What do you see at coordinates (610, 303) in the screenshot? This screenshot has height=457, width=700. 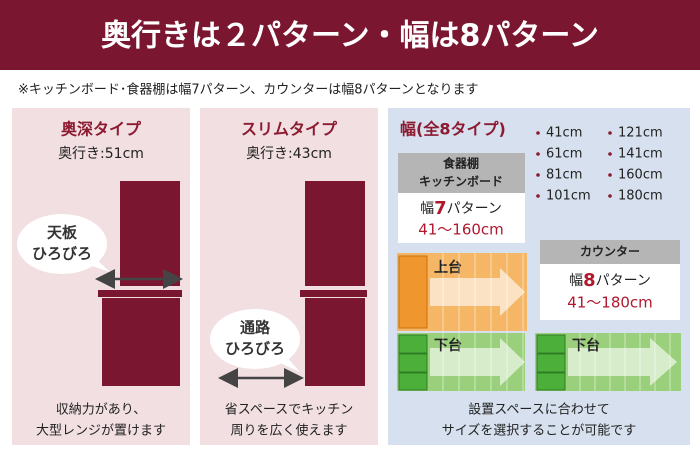 I see `range: 41～180cm` at bounding box center [610, 303].